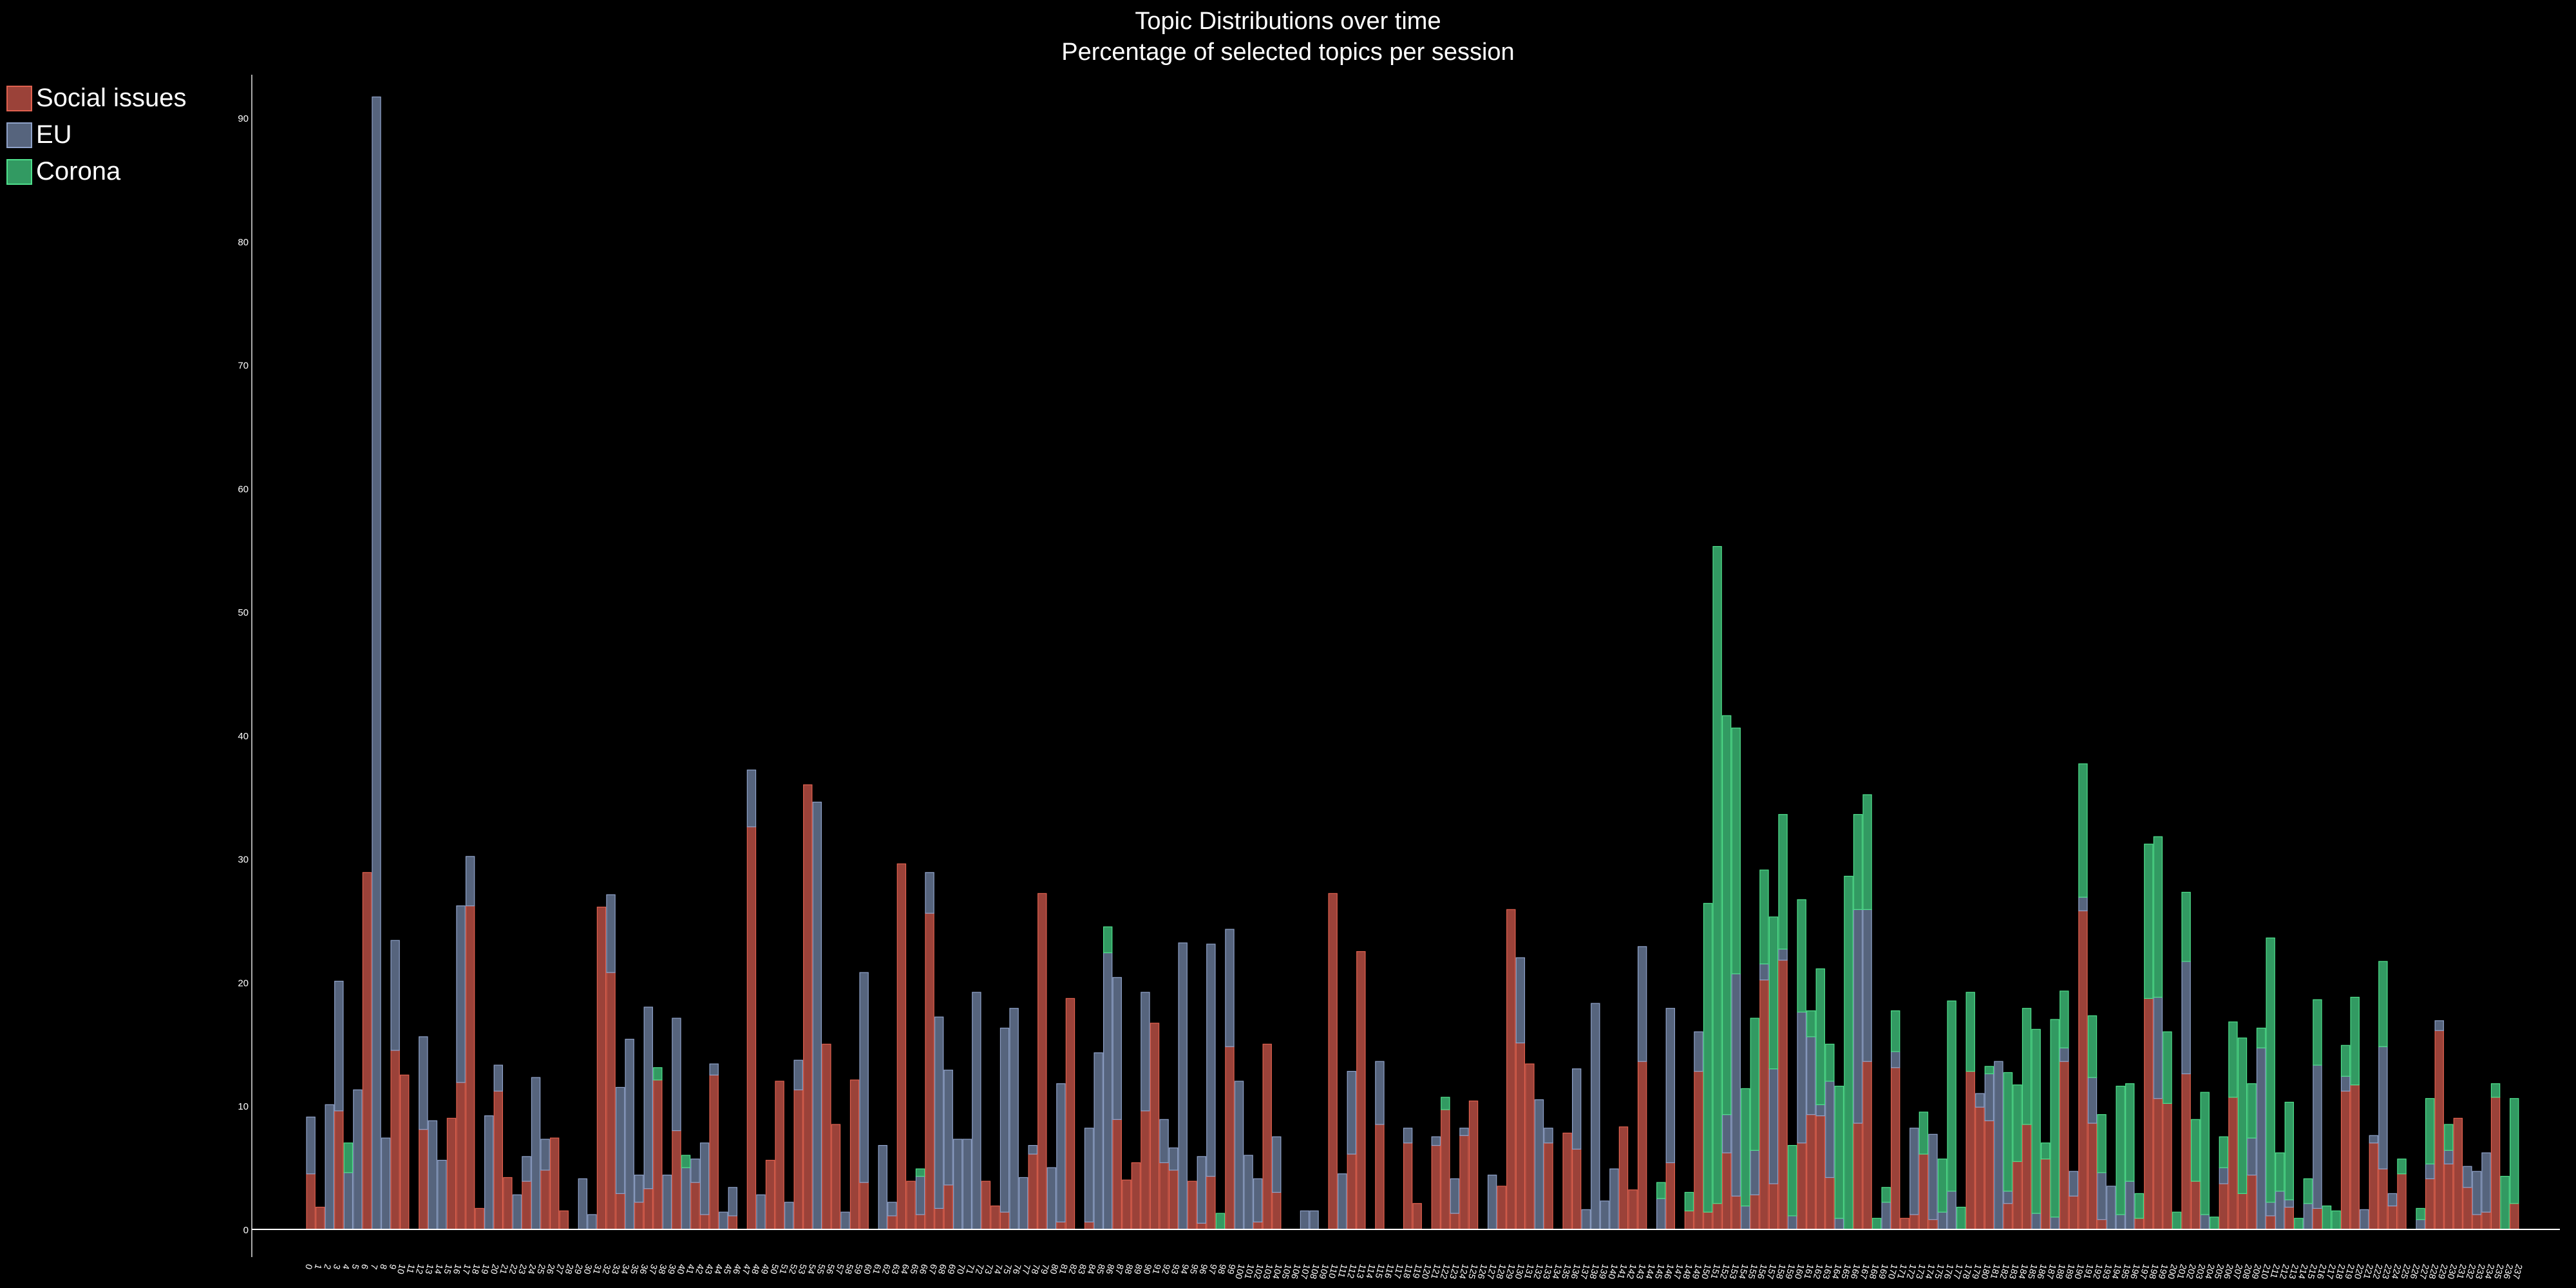  I want to click on x-tick-label: 204, so click(2210, 1271).